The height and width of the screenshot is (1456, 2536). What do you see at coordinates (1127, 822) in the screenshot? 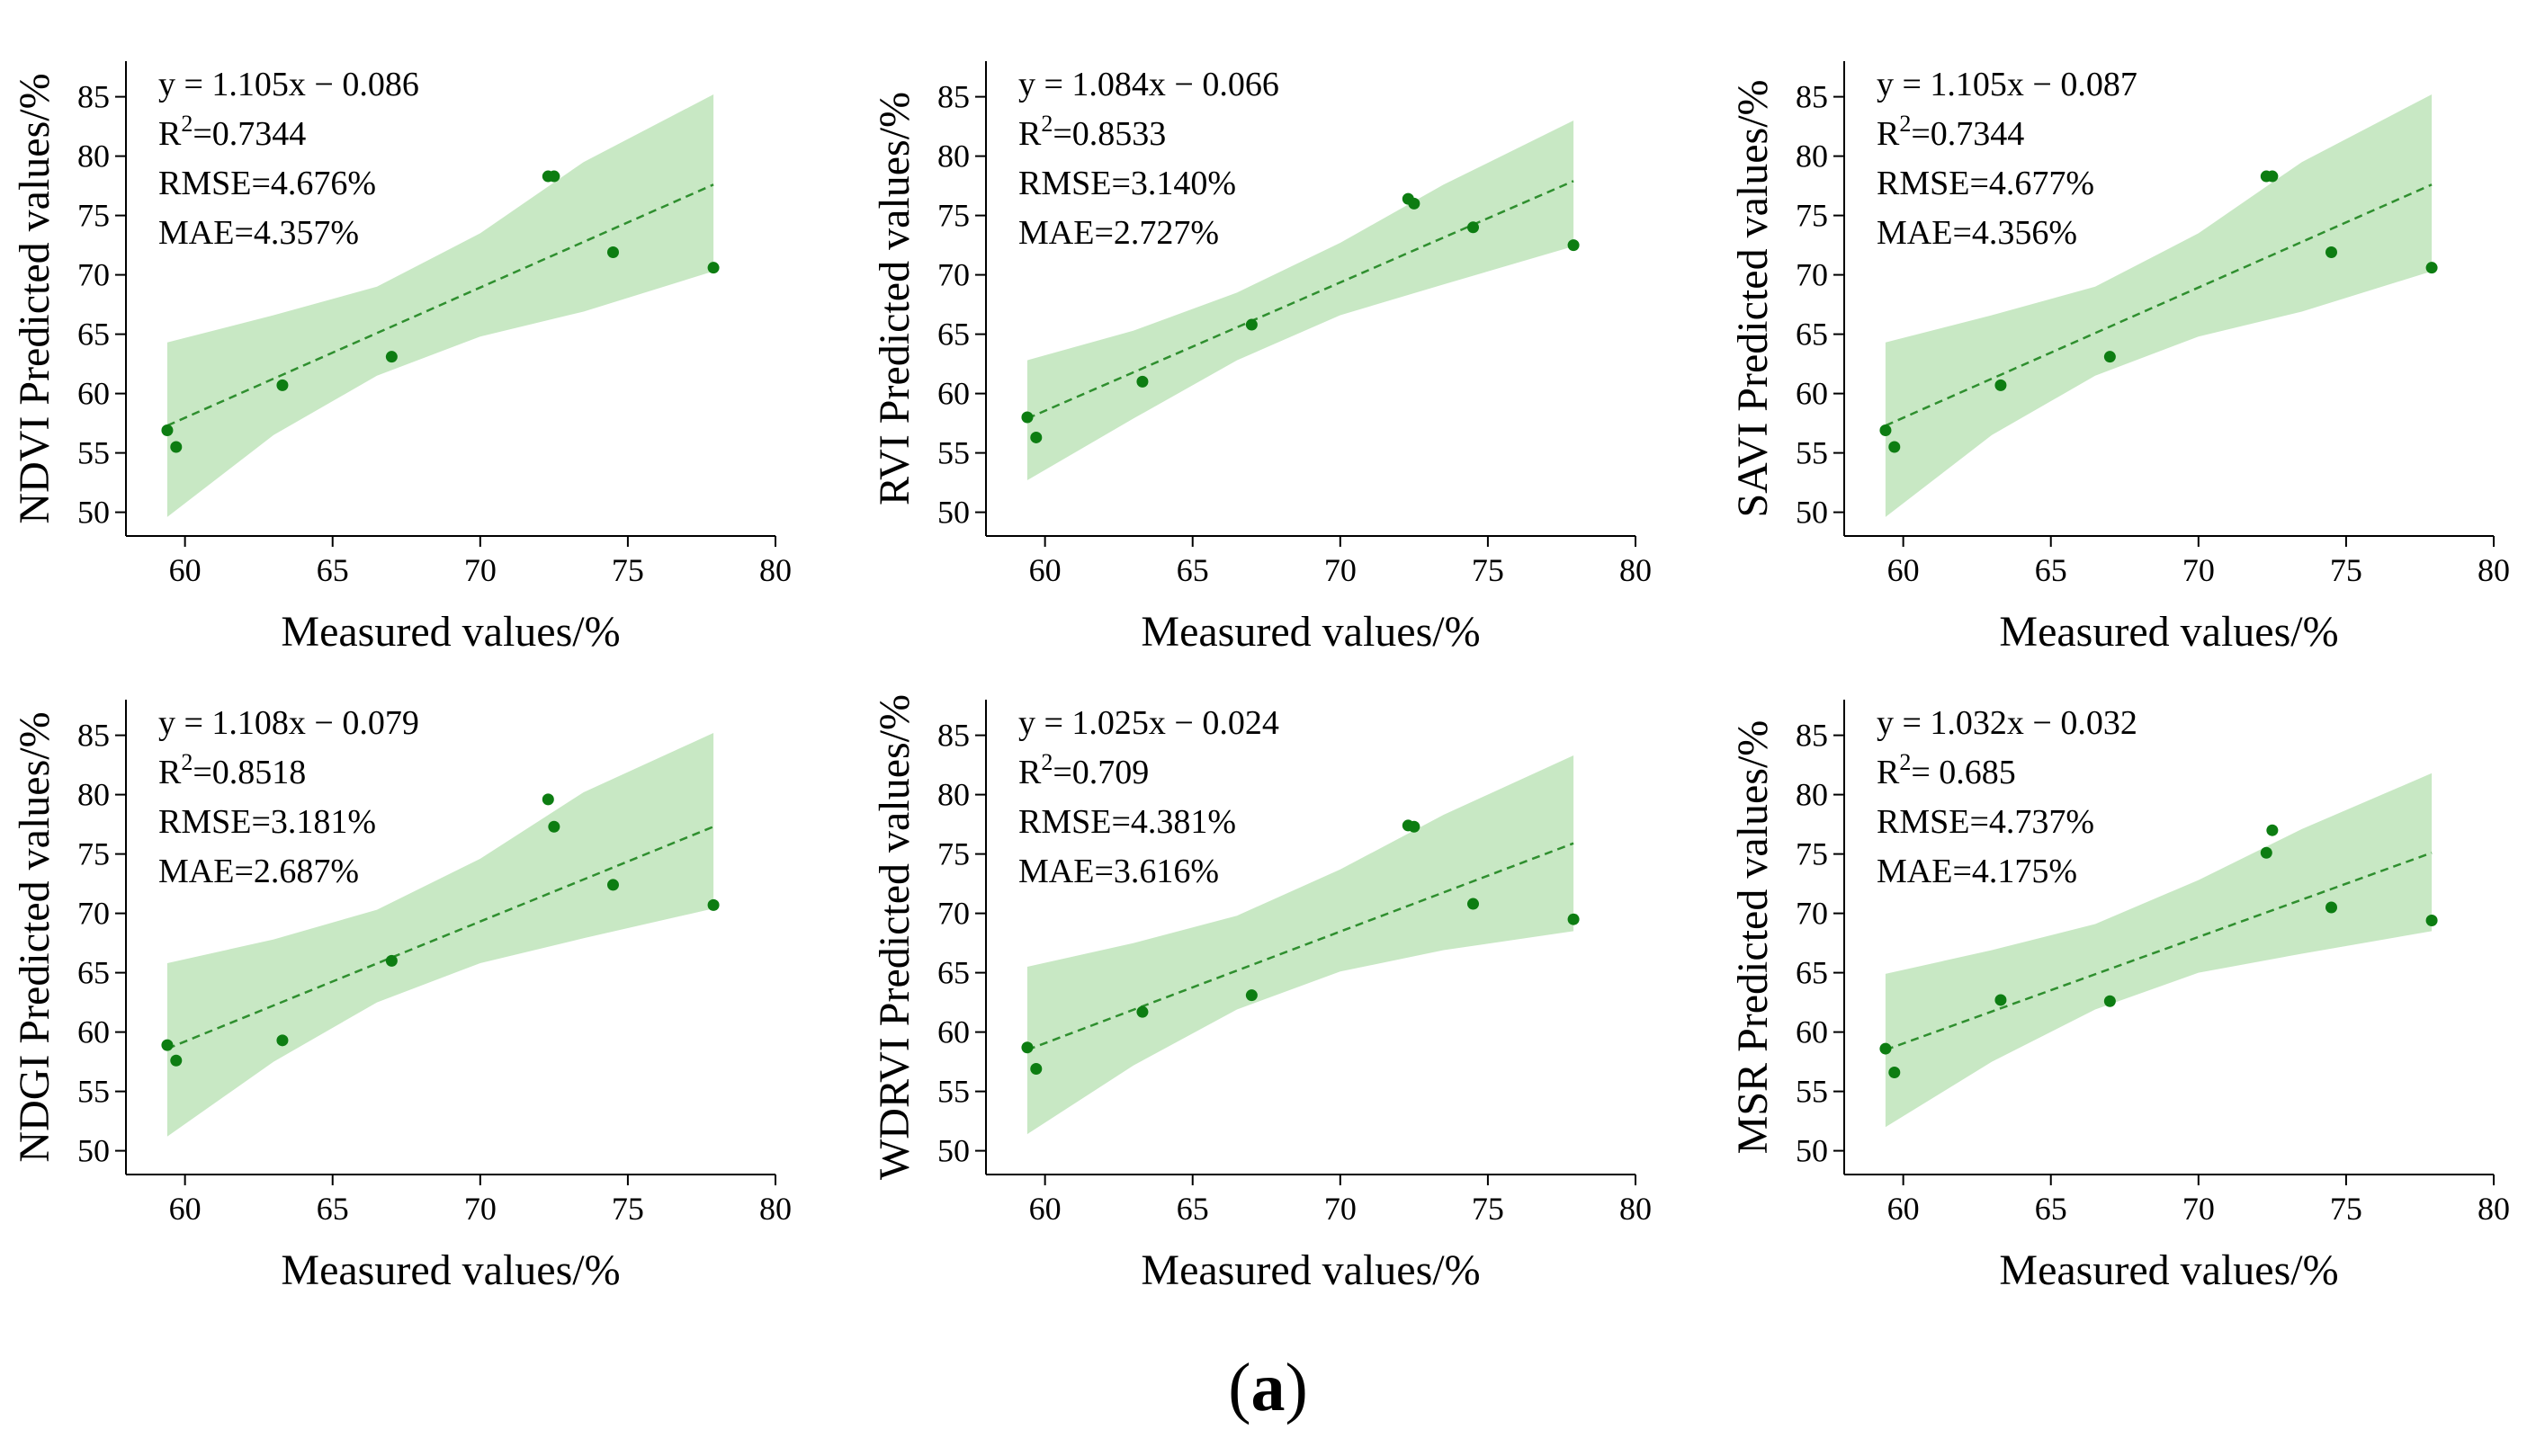
I see `rmse-value: RMSE=4.381%` at bounding box center [1127, 822].